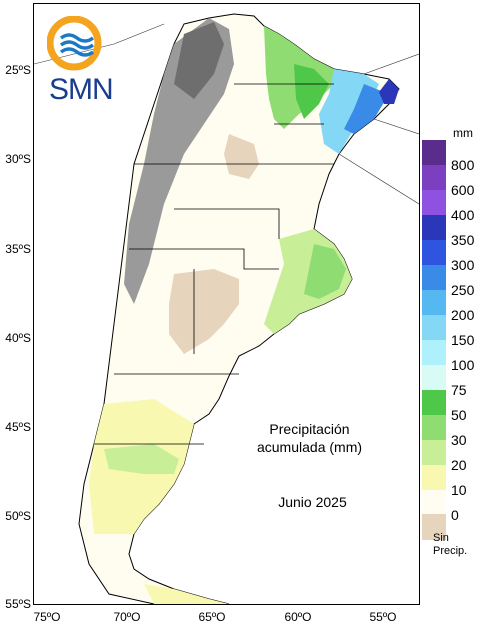  What do you see at coordinates (389, 91) in the screenshot?
I see `zone-300mm-plus` at bounding box center [389, 91].